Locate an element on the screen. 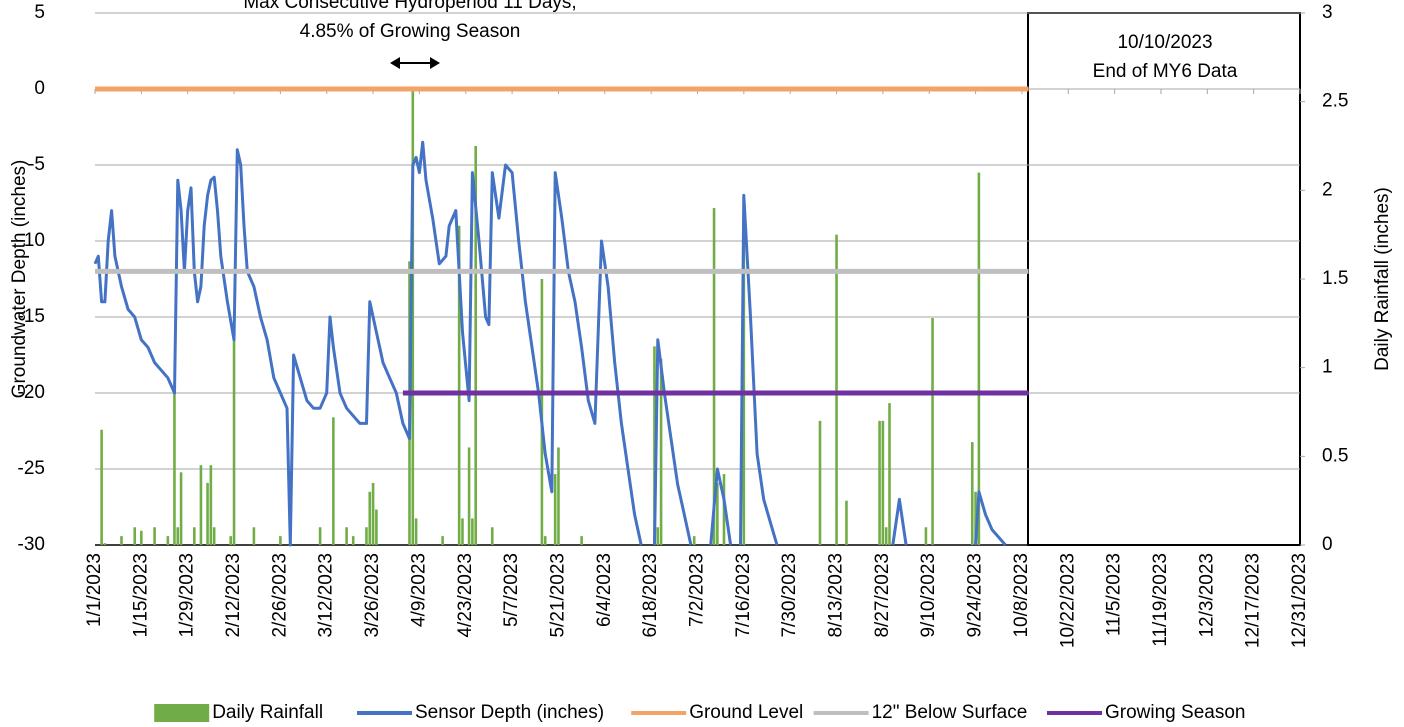  end-of-data-box is located at coordinates (1164, 279).